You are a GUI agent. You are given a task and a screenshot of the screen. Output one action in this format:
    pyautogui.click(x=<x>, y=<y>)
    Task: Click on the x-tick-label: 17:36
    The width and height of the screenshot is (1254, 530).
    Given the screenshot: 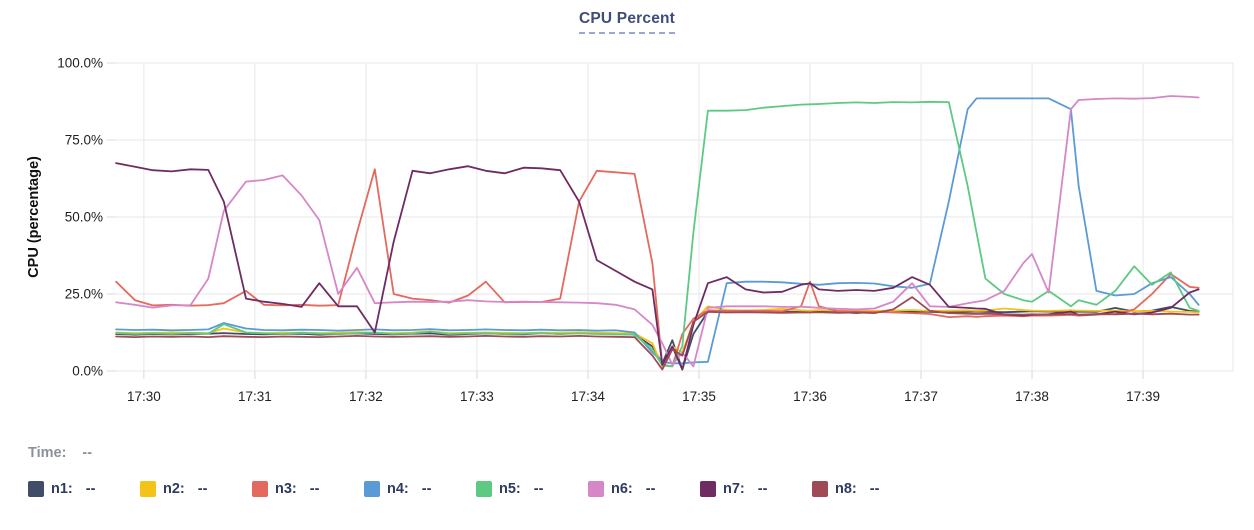 What is the action you would take?
    pyautogui.click(x=810, y=396)
    